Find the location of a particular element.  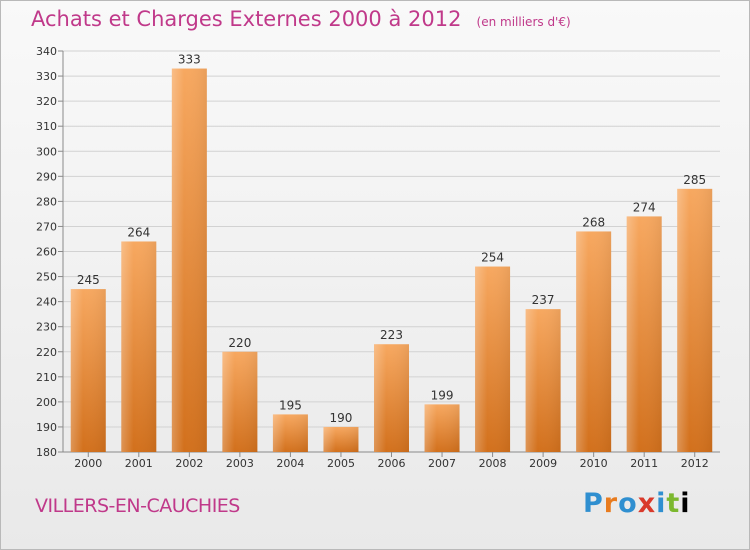

x-tick-label: 2000 is located at coordinates (88, 463).